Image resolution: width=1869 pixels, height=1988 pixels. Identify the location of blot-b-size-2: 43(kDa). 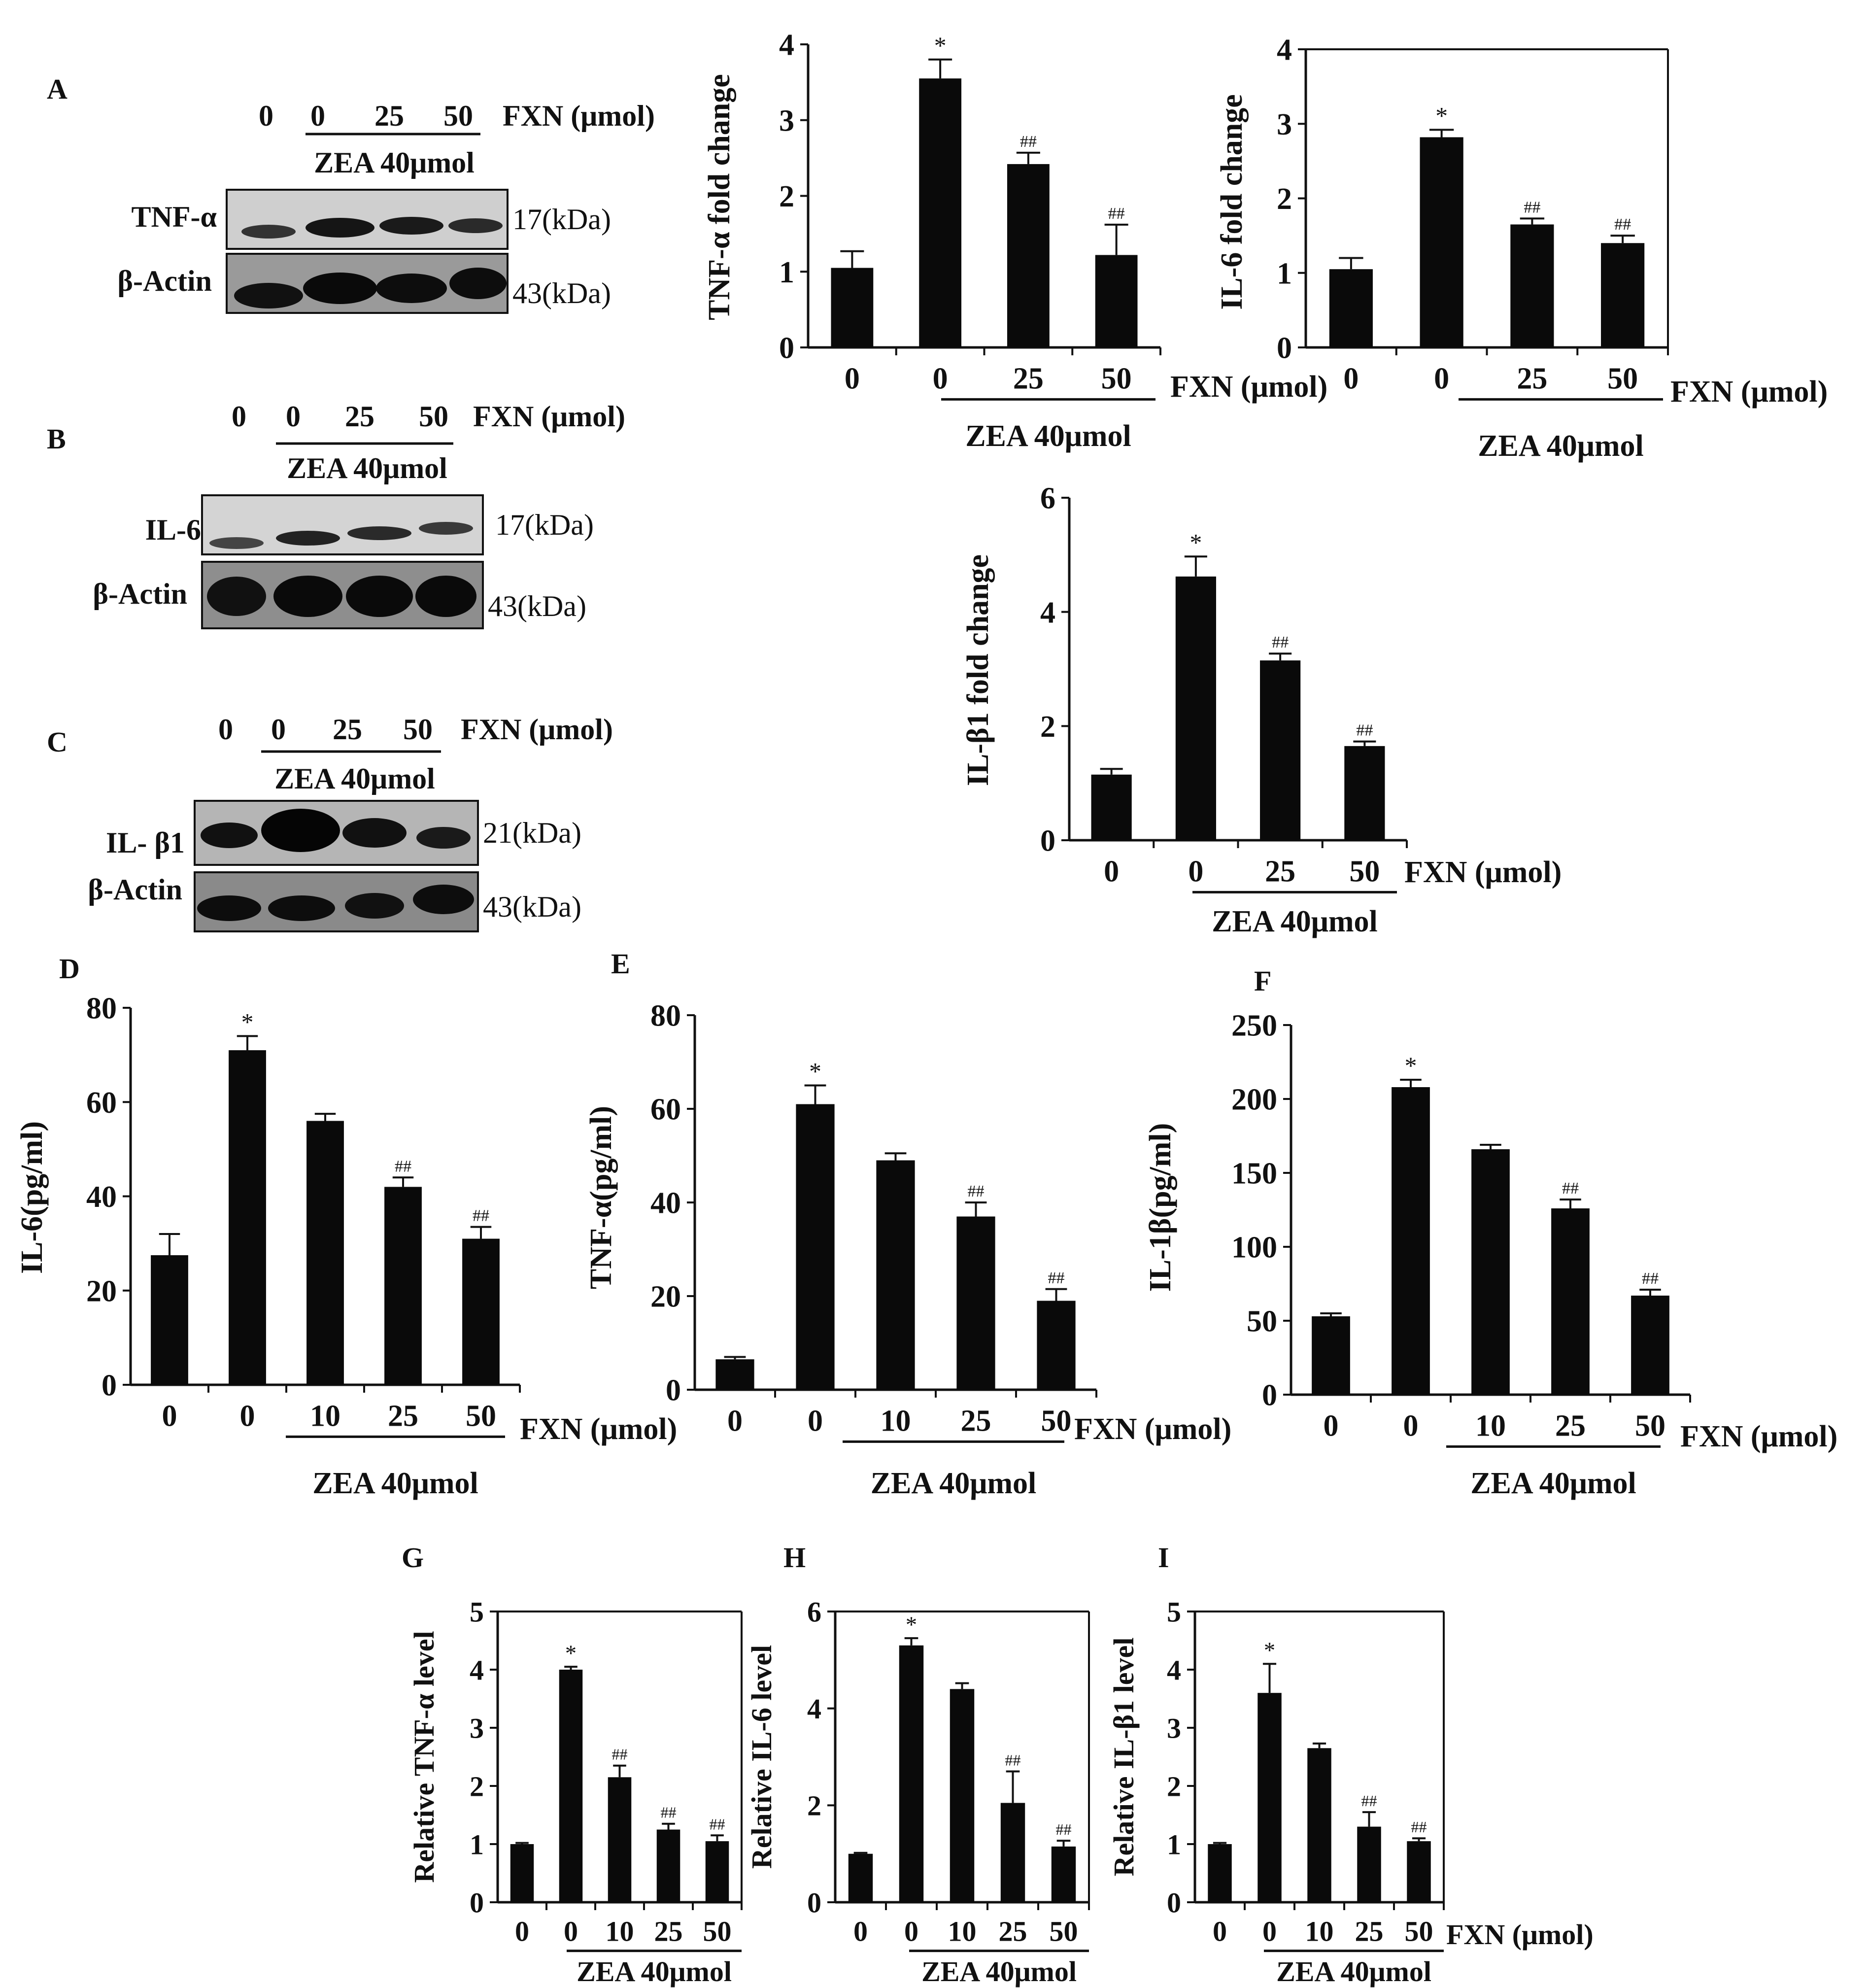
(537, 606).